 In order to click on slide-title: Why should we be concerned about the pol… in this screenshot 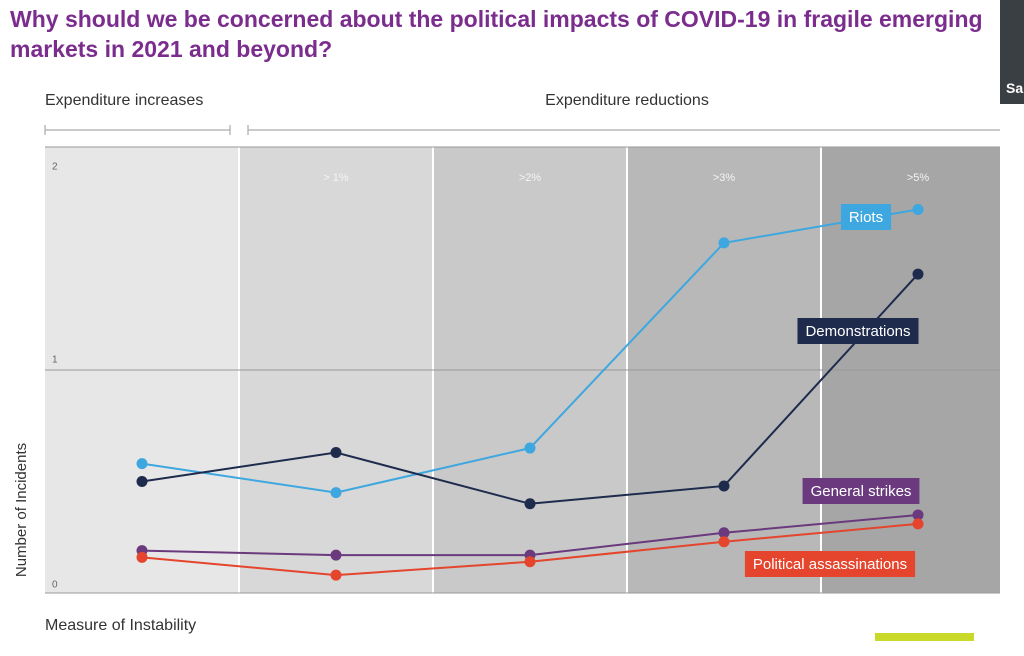, I will do `click(496, 34)`.